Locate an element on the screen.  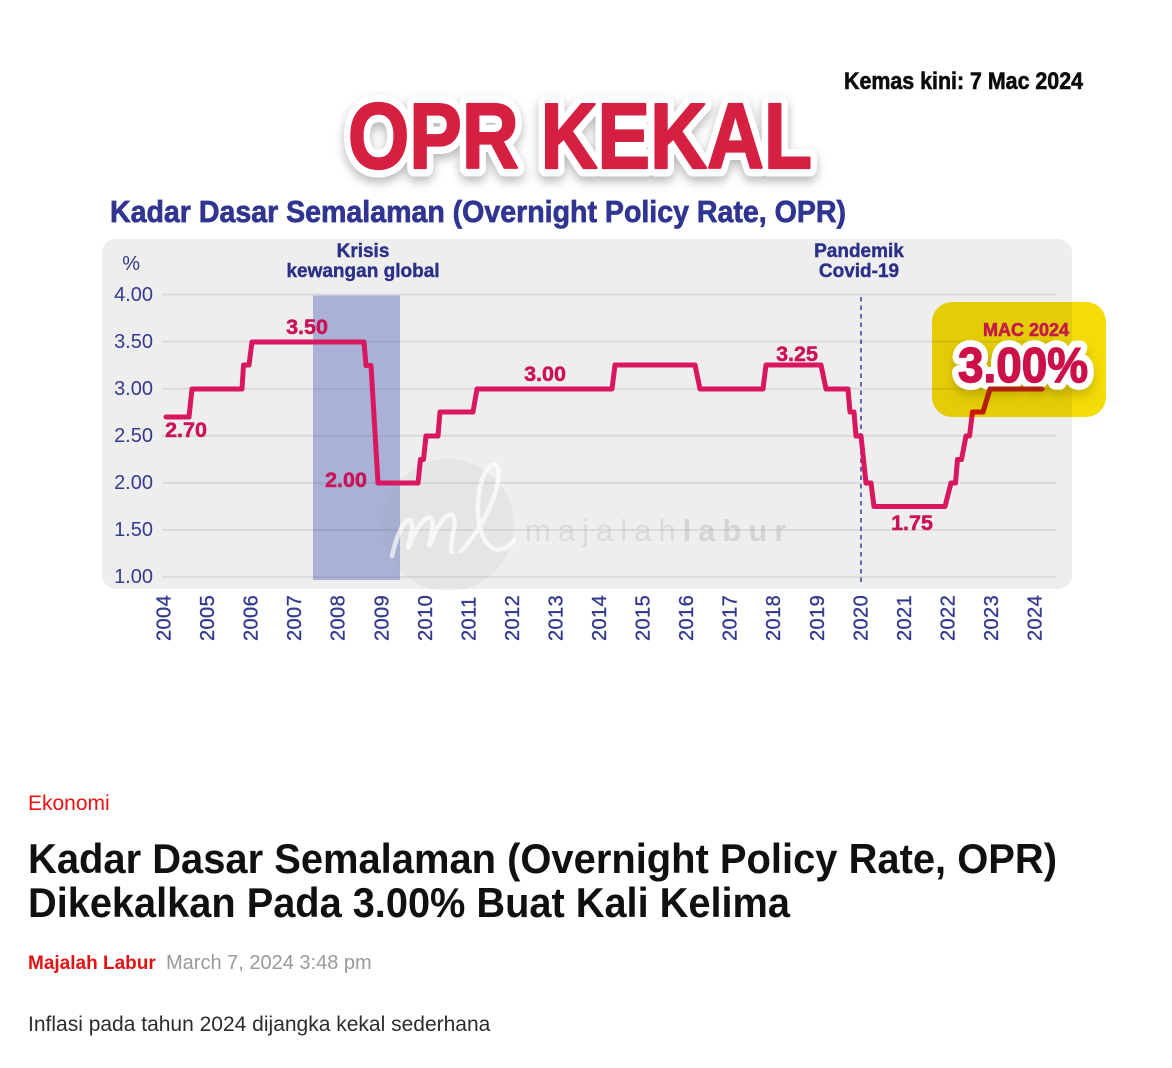
svg-text: 2.50 is located at coordinates (133, 436).